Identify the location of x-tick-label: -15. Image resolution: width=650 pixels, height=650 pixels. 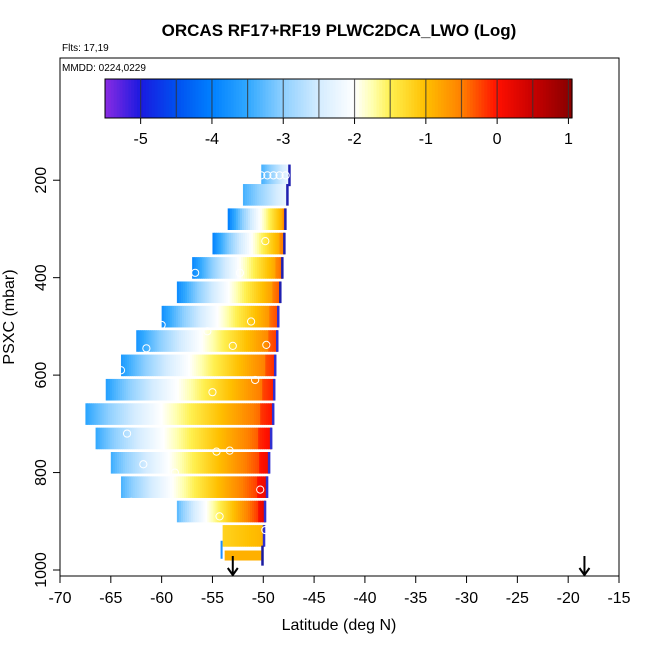
(618, 598).